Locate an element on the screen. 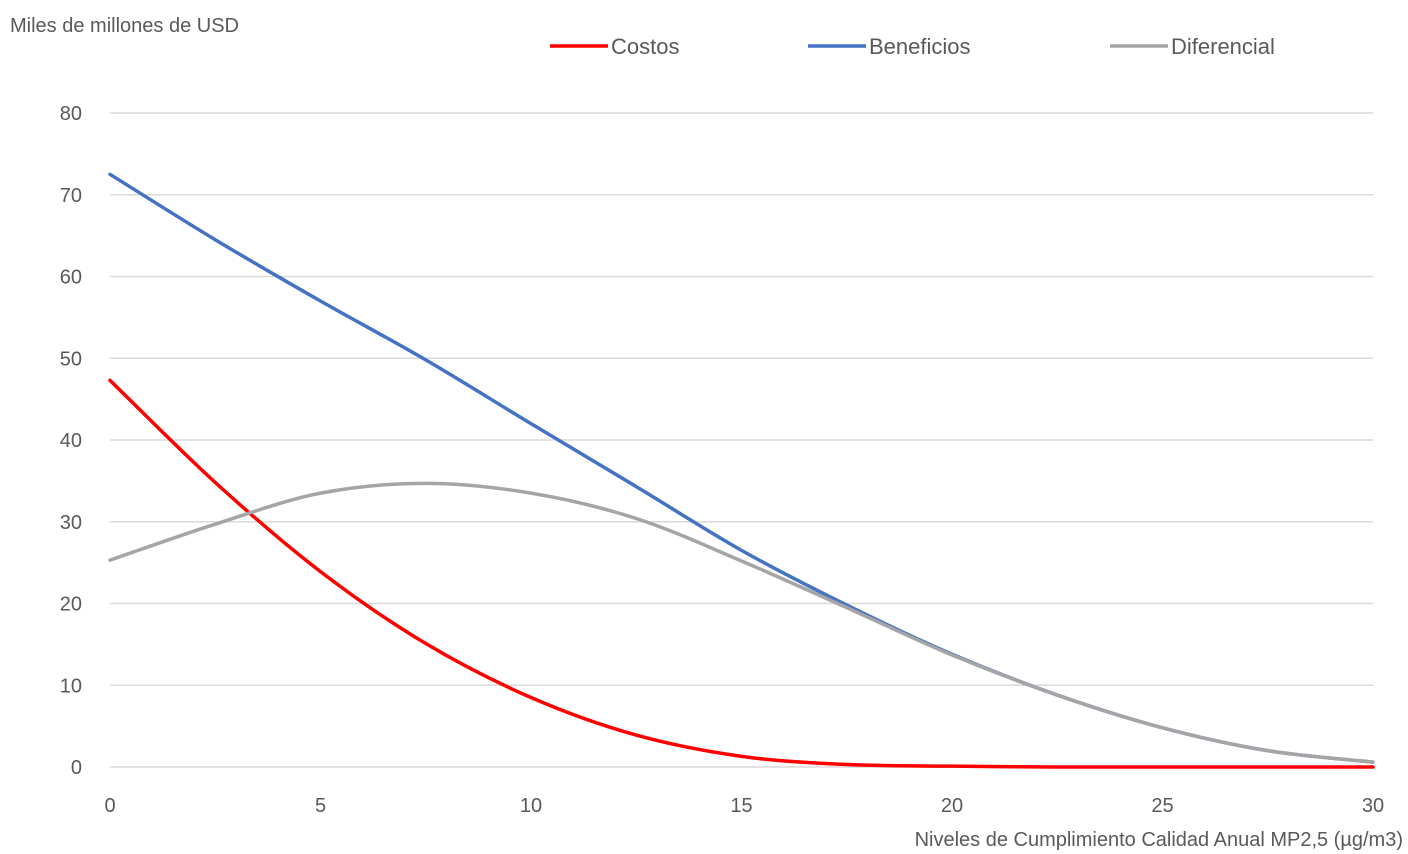  x-tick-label: 10 is located at coordinates (531, 806).